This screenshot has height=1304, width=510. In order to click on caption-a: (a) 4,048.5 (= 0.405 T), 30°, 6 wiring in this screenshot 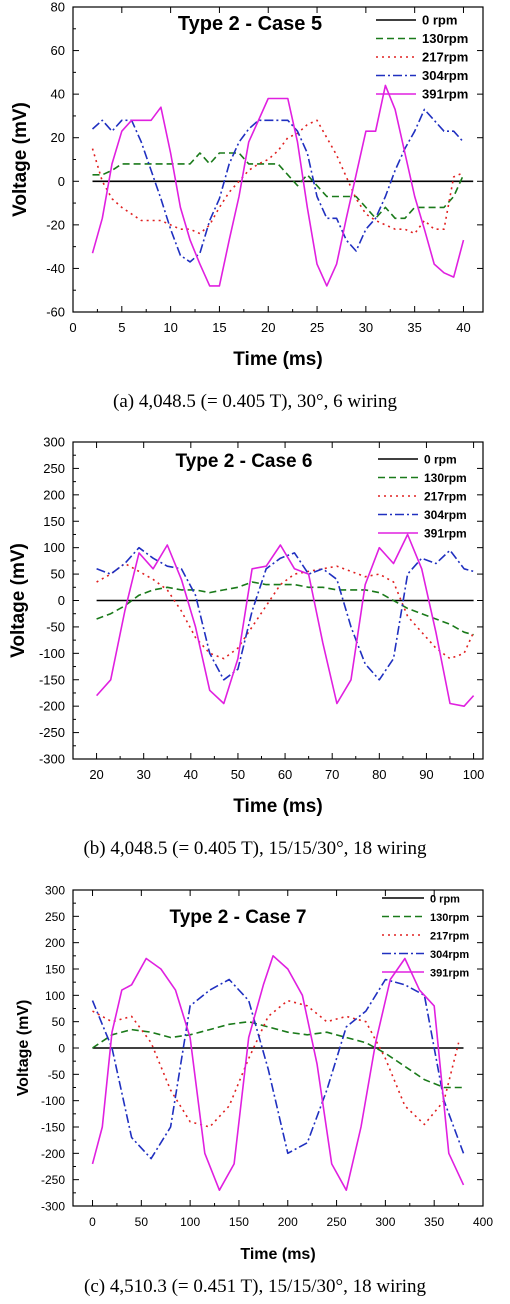, I will do `click(255, 401)`.